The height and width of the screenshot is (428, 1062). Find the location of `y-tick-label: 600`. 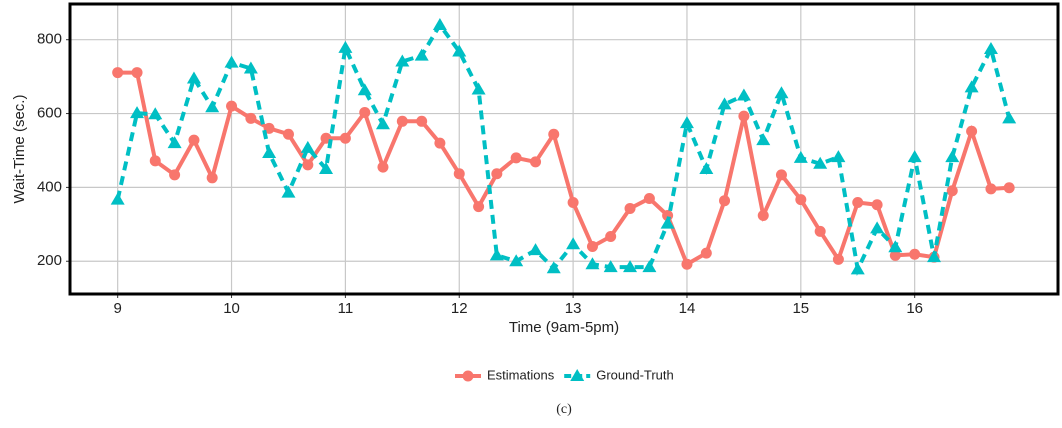

y-tick-label: 600 is located at coordinates (49, 113).